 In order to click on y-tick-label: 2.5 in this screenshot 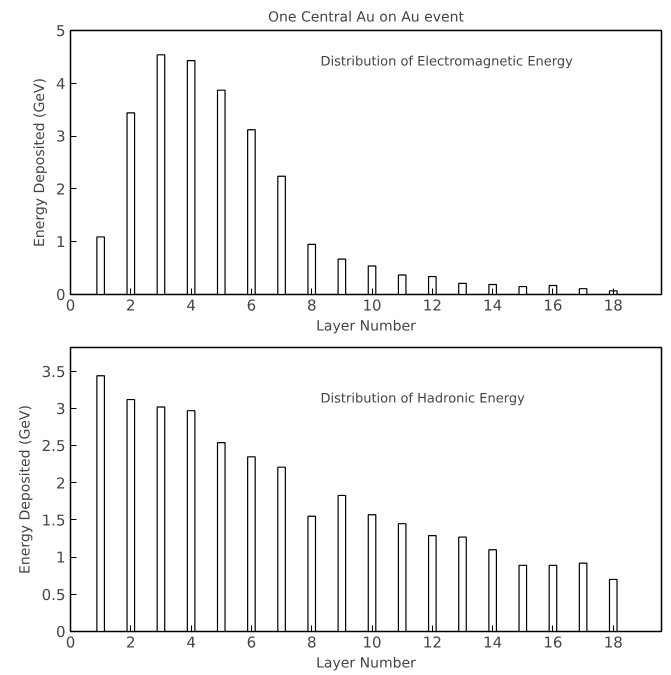, I will do `click(54, 446)`.